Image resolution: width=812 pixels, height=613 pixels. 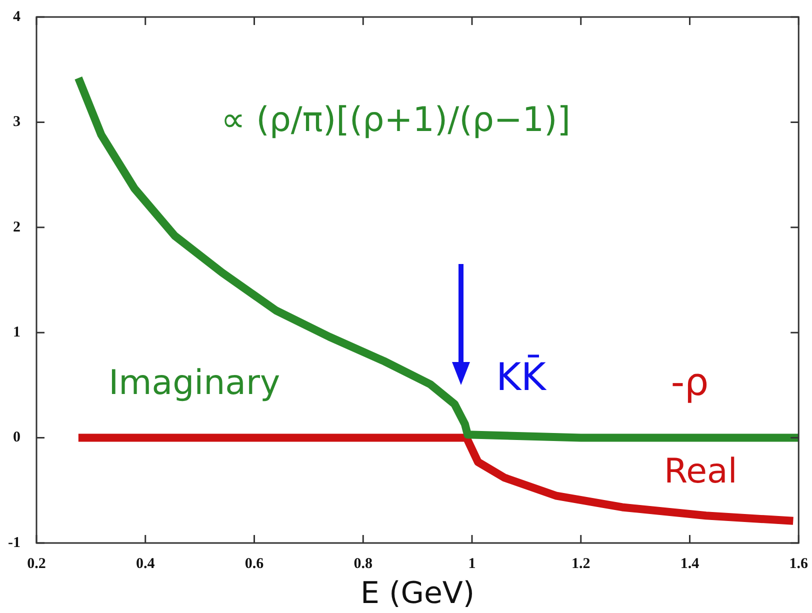 What do you see at coordinates (581, 564) in the screenshot?
I see `x-tick-label: 1.2` at bounding box center [581, 564].